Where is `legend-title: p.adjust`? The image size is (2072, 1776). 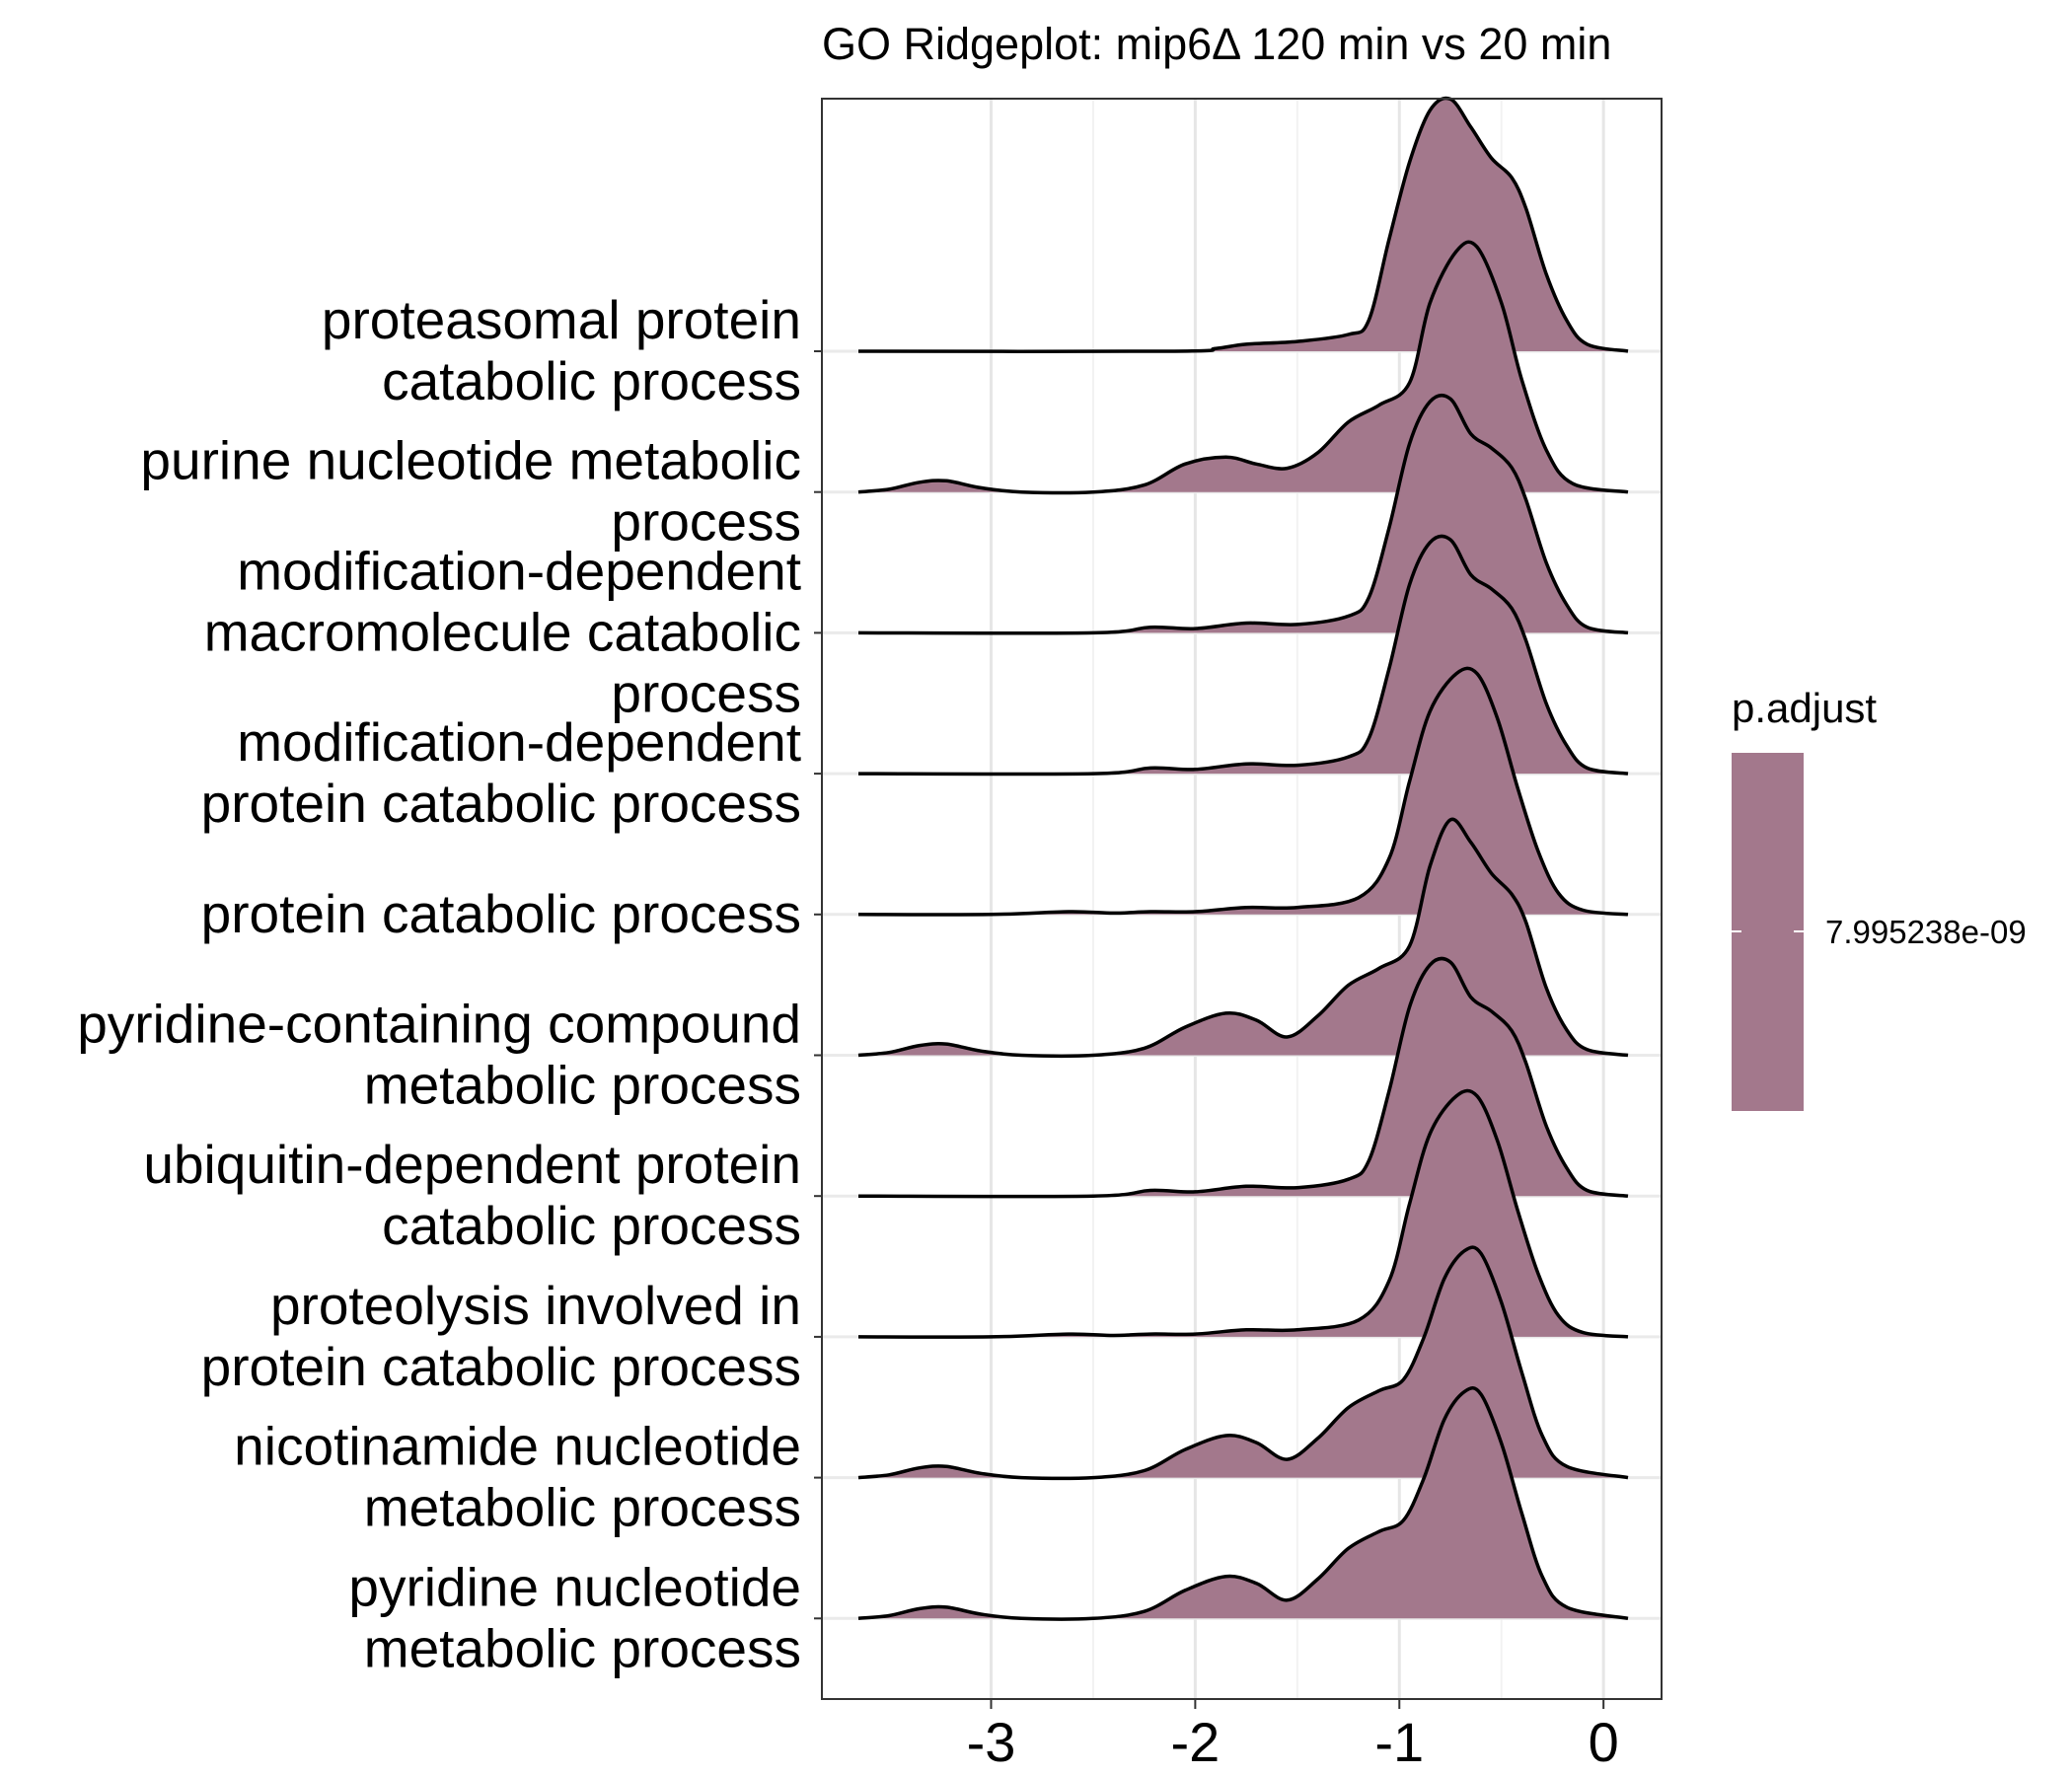
legend-title: p.adjust is located at coordinates (1805, 708).